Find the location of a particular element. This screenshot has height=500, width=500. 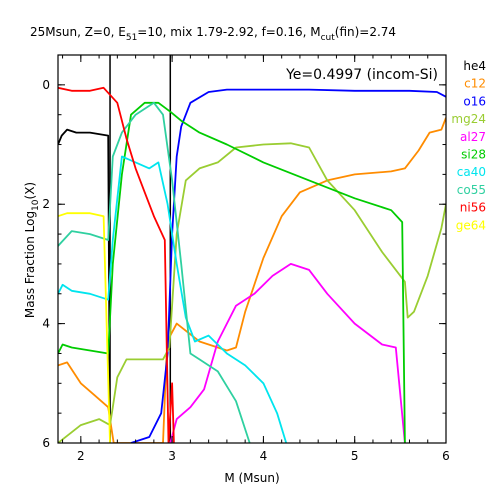

legend-entry-ca40: ca40 is located at coordinates (471, 172).